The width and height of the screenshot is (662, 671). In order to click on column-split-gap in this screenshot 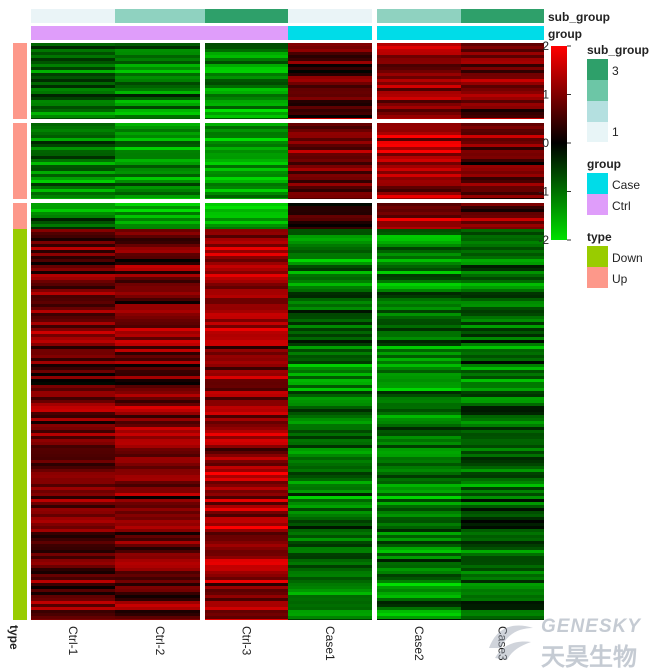, I will do `click(374, 314)`.